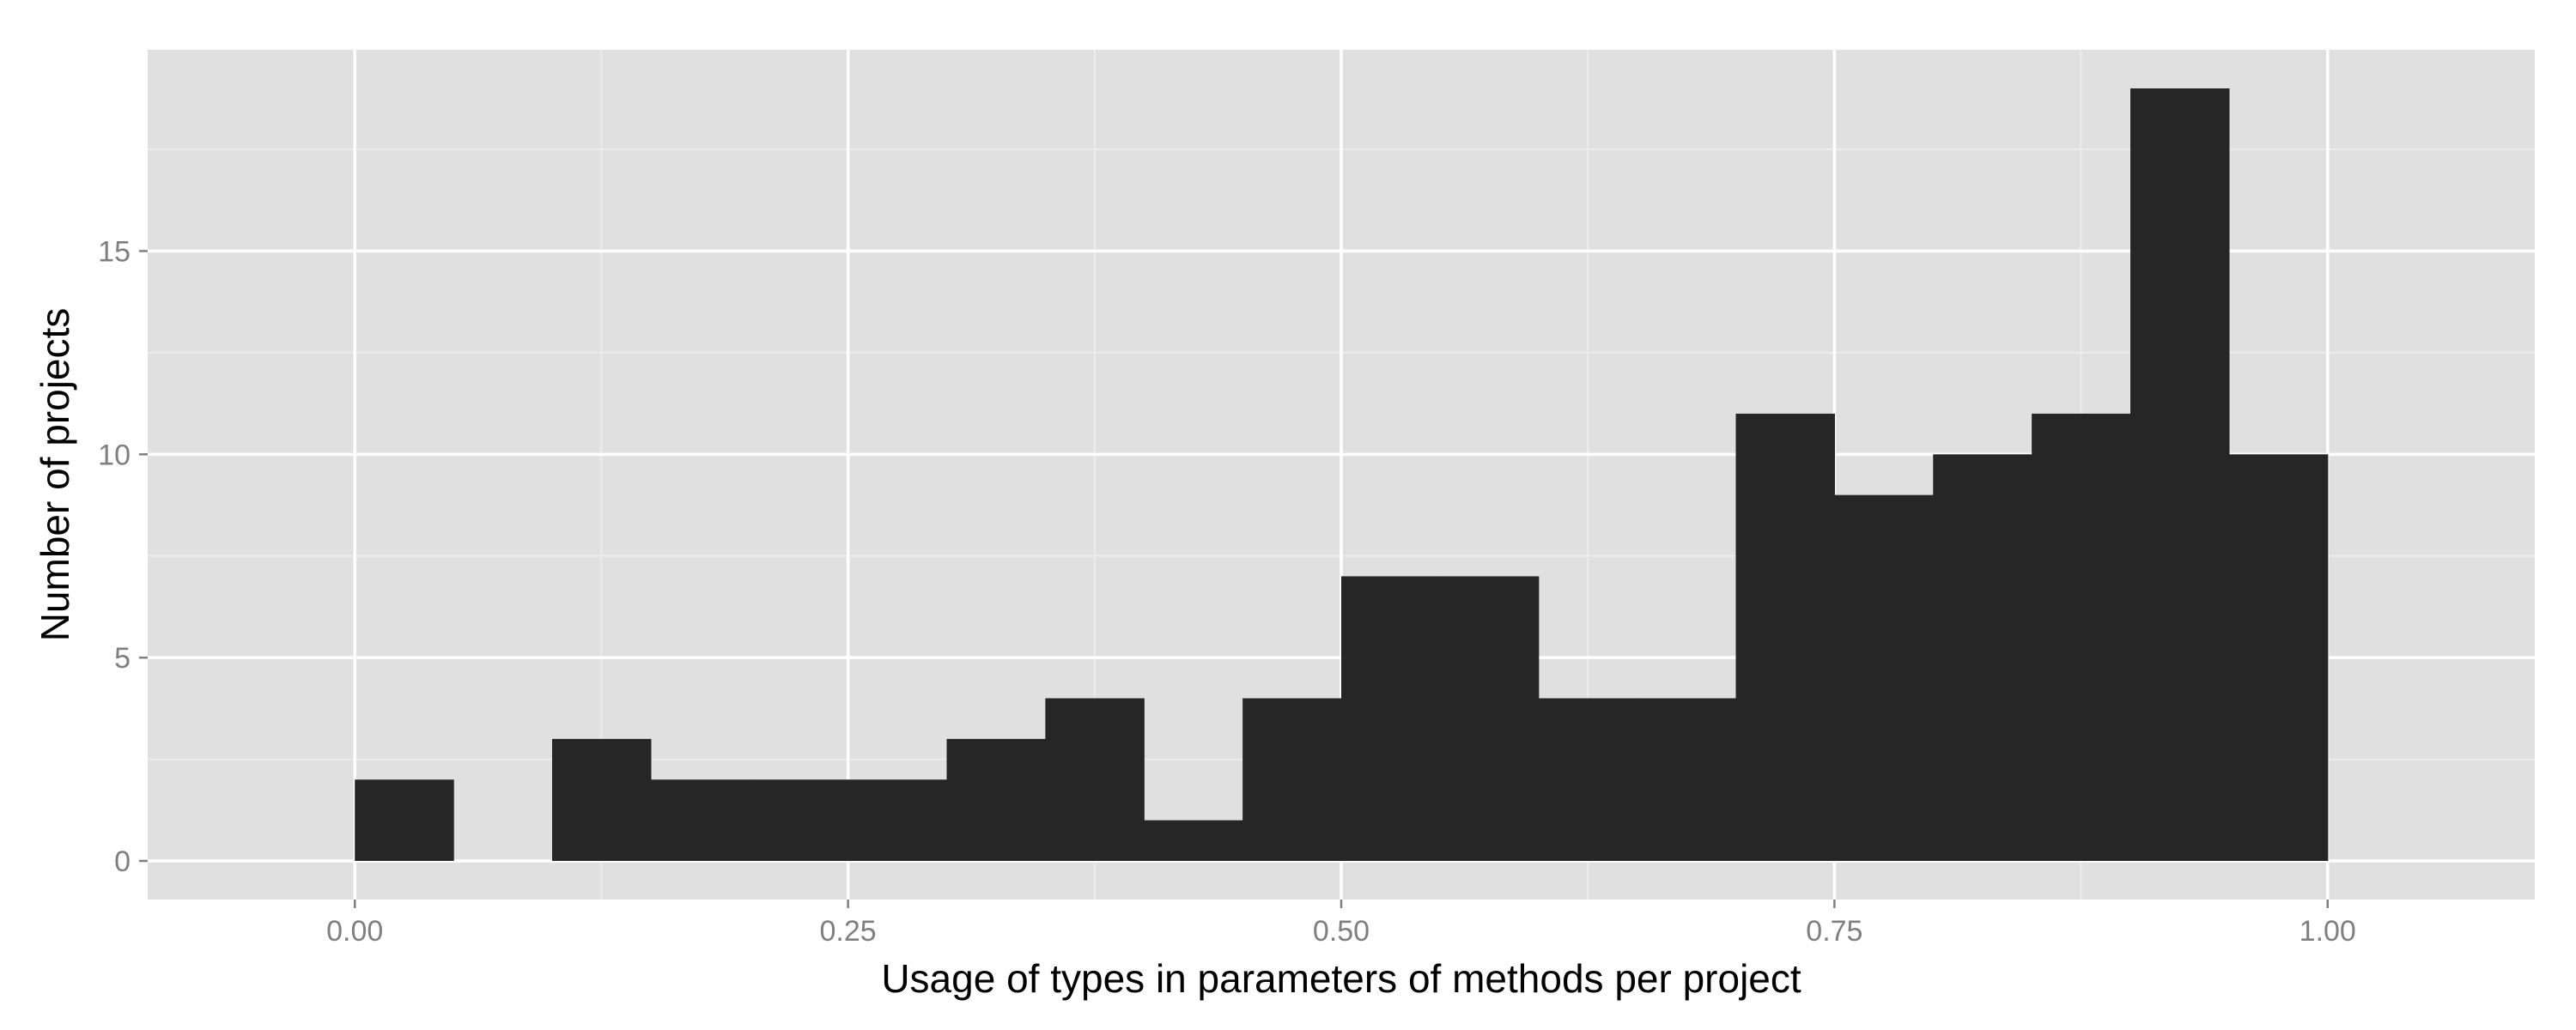  What do you see at coordinates (123, 658) in the screenshot?
I see `y-tick-label: 5` at bounding box center [123, 658].